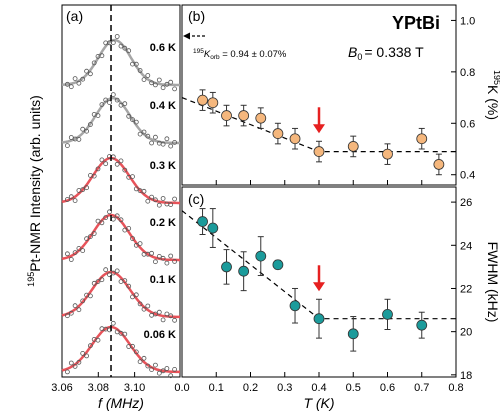  What do you see at coordinates (466, 333) in the screenshot?
I see `y-tick-label: 20` at bounding box center [466, 333].